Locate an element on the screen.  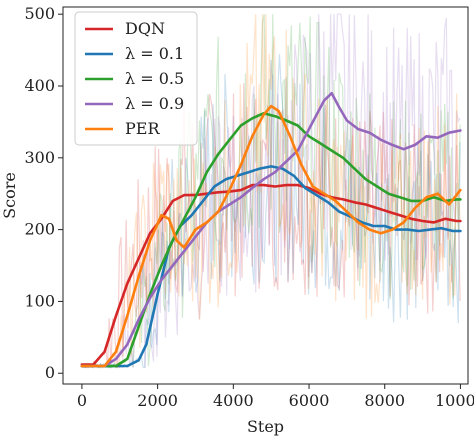
legend: DQN λ = 0.1 λ = 0.5 λ = 0.9 PER is located at coordinates (136, 78).